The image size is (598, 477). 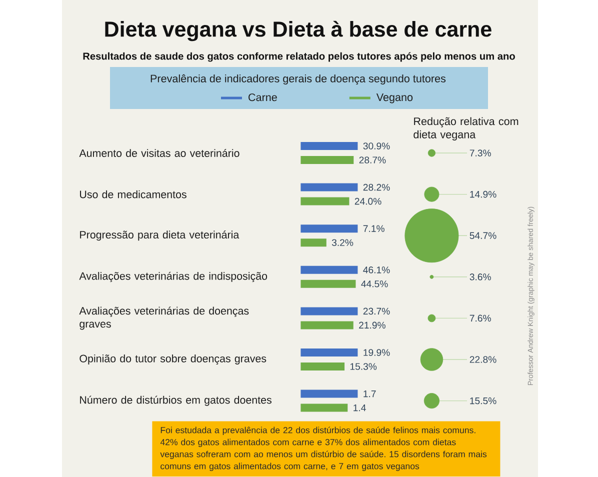 I want to click on chart-title: Dieta vegana vs Dieta à base de carne, so click(x=298, y=31).